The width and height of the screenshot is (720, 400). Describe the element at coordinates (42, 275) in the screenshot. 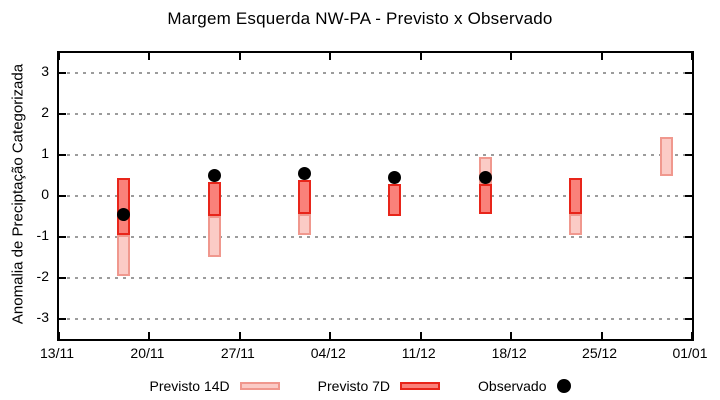

I see `y-tick-label: -2` at that location.